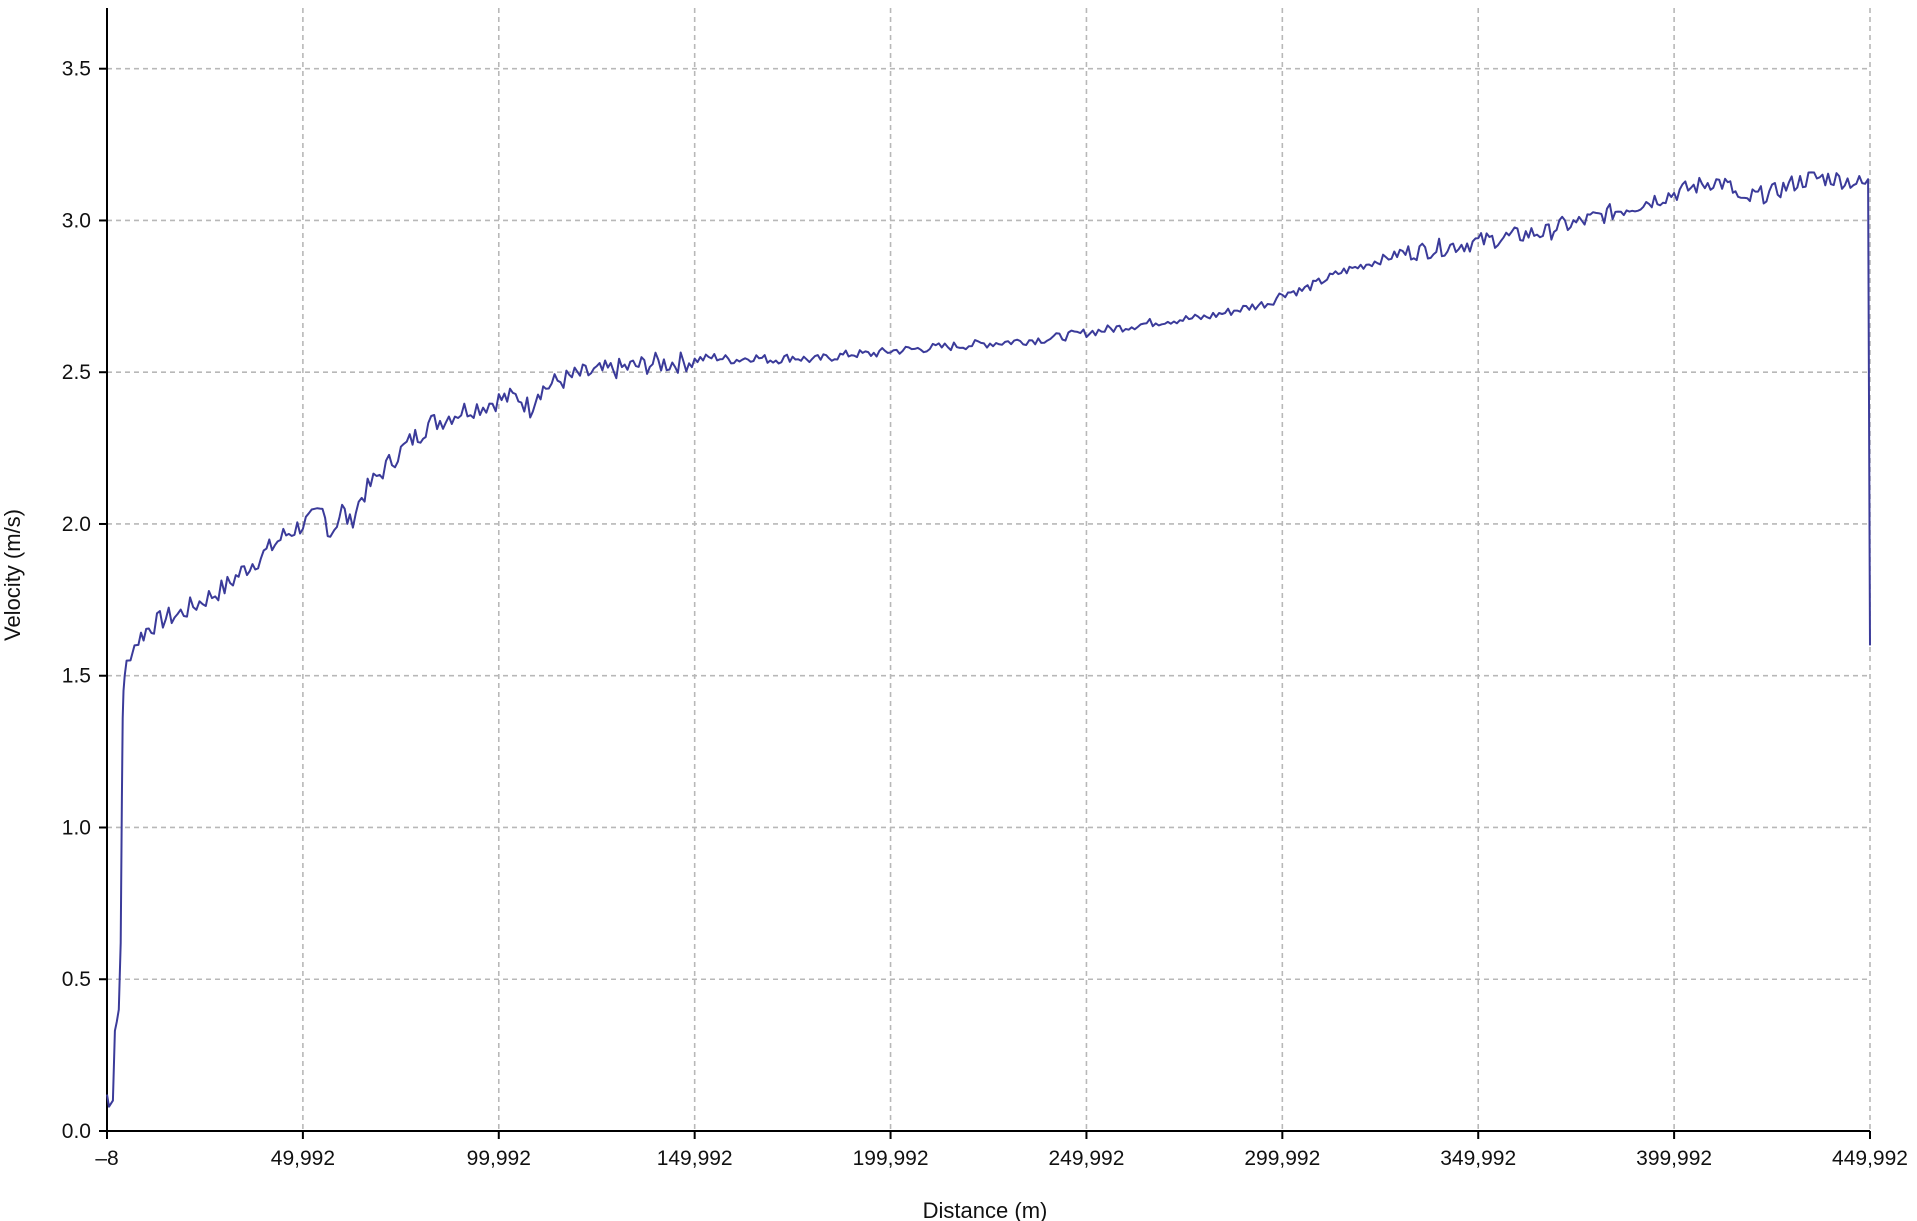  What do you see at coordinates (76, 524) in the screenshot?
I see `y-tick-label: 2.0` at bounding box center [76, 524].